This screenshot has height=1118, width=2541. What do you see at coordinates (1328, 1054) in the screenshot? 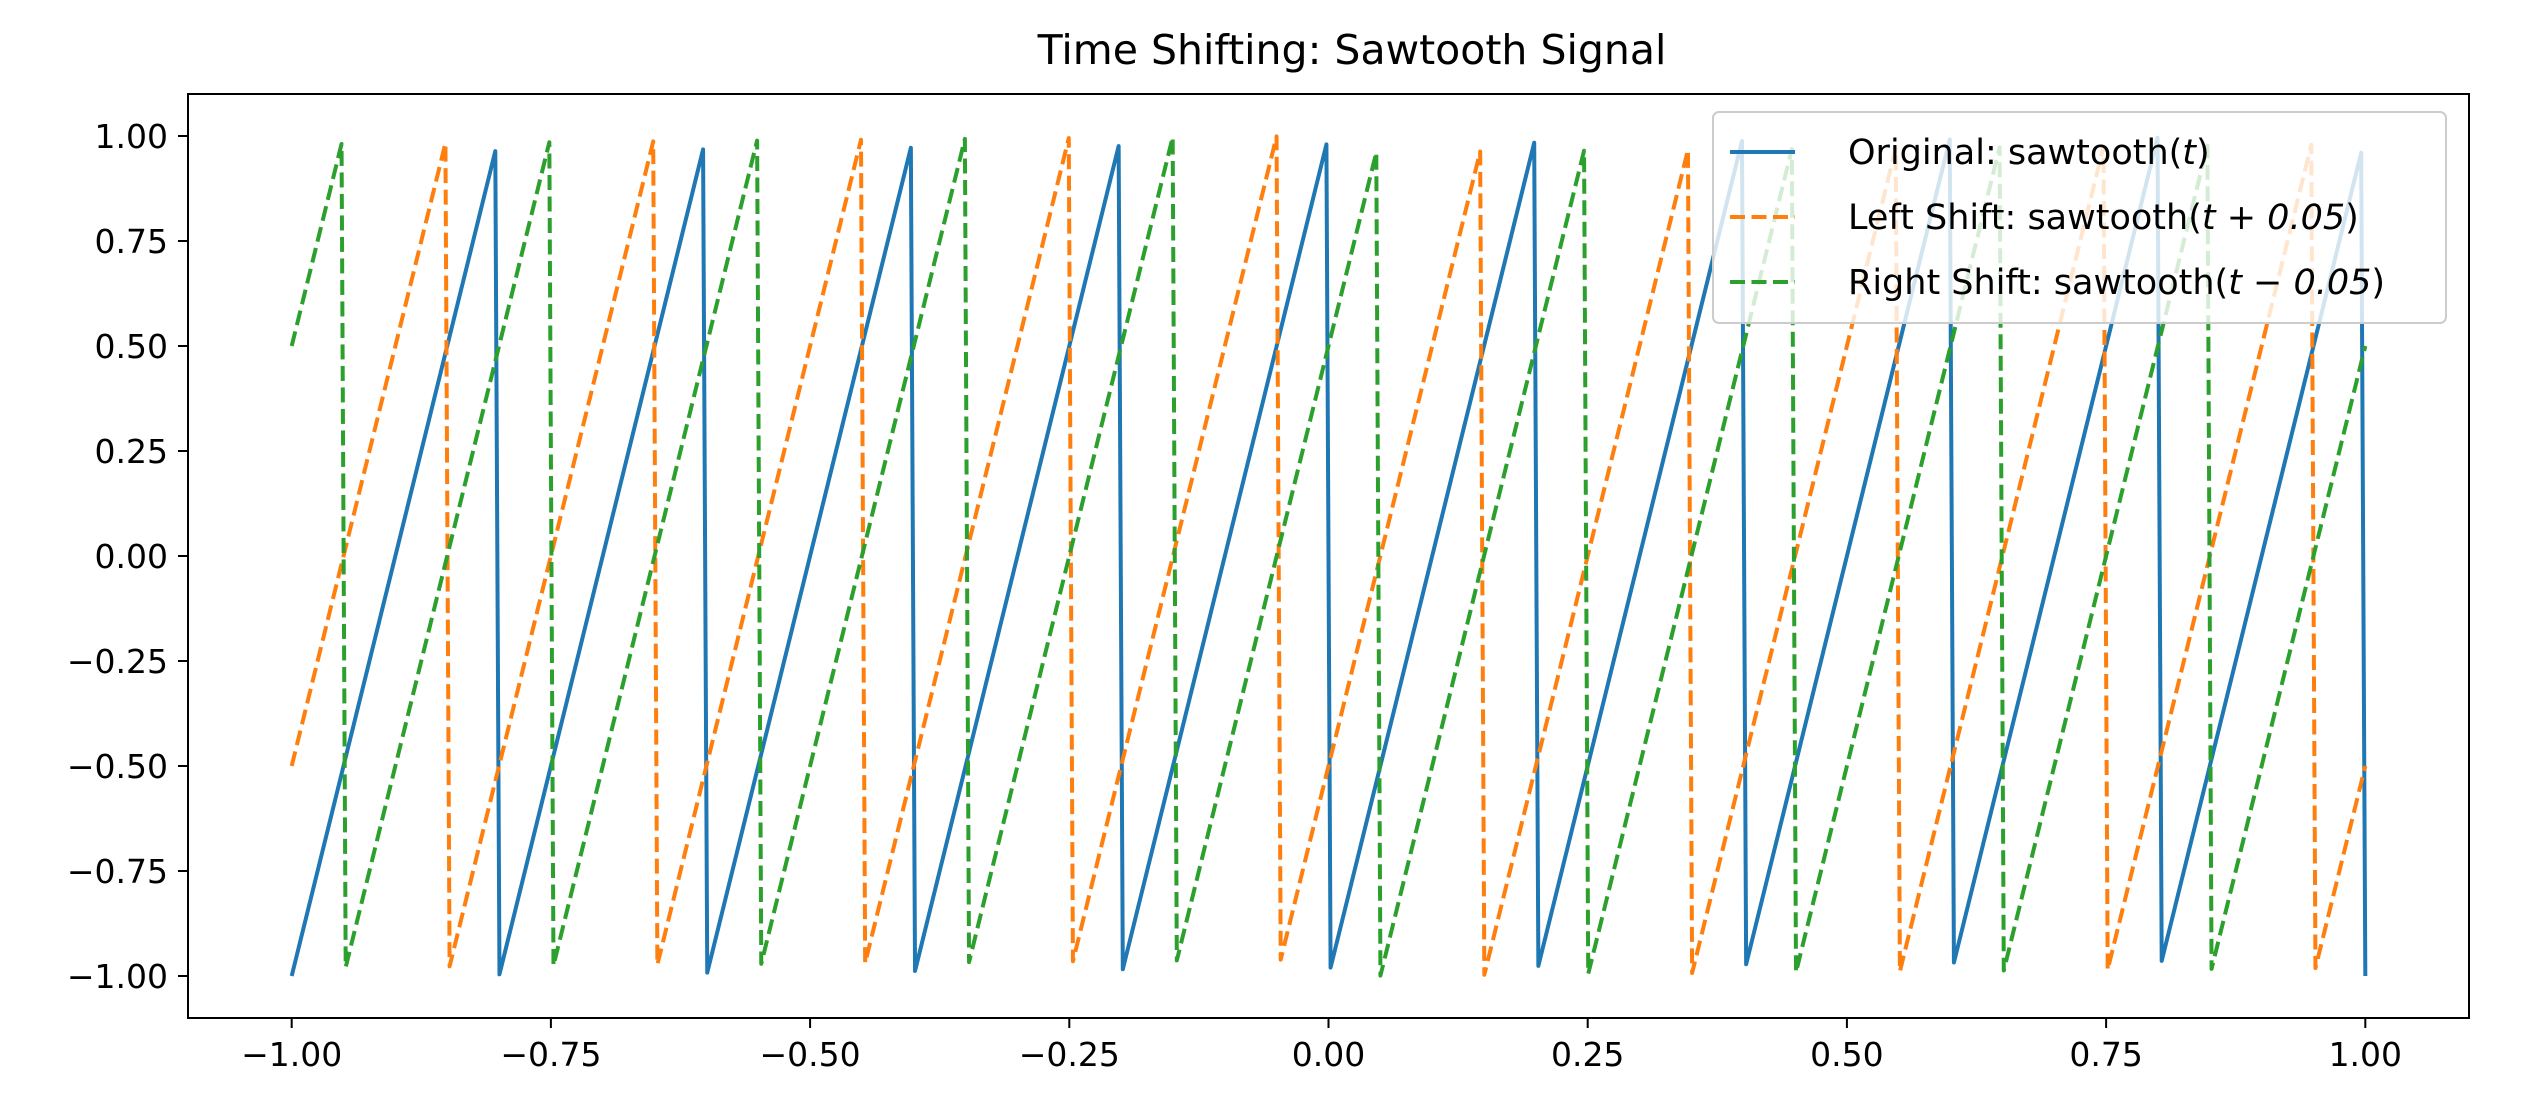
I see `x-tick-label: 0.00` at bounding box center [1328, 1054].